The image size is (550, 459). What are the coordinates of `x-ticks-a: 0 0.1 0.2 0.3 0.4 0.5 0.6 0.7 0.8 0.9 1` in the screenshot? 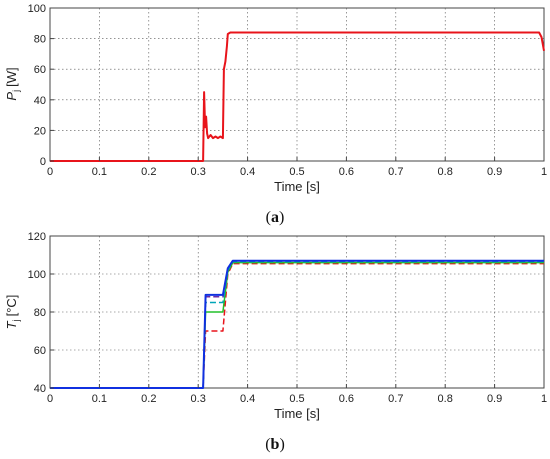 It's located at (297, 167).